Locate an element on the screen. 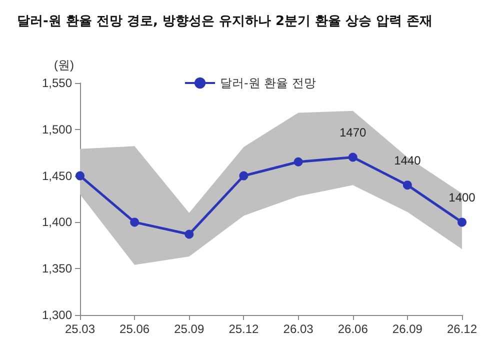 Image resolution: width=500 pixels, height=361 pixels. x-tick-label: 26.06 is located at coordinates (353, 329).